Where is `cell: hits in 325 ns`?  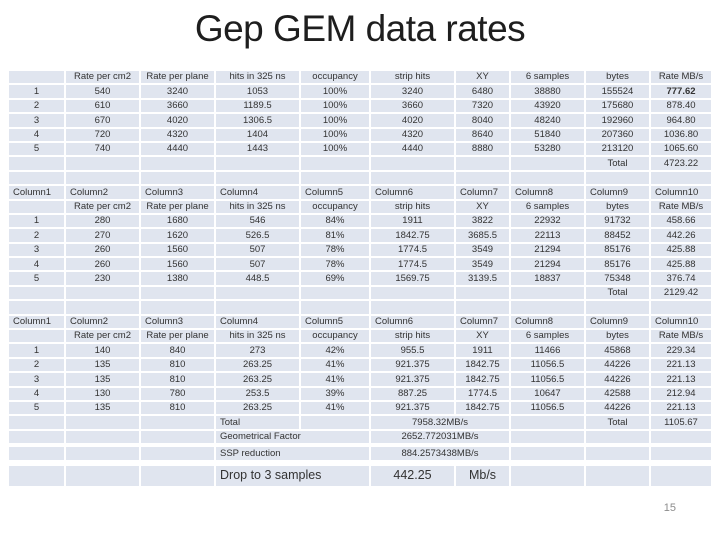 cell: hits in 325 ns is located at coordinates (257, 77).